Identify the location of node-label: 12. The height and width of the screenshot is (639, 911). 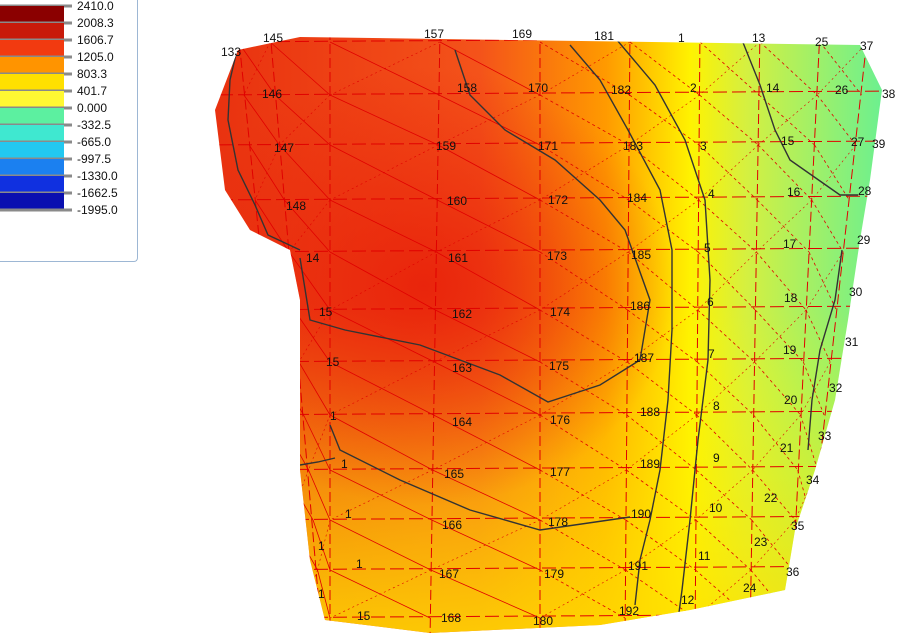
(688, 600).